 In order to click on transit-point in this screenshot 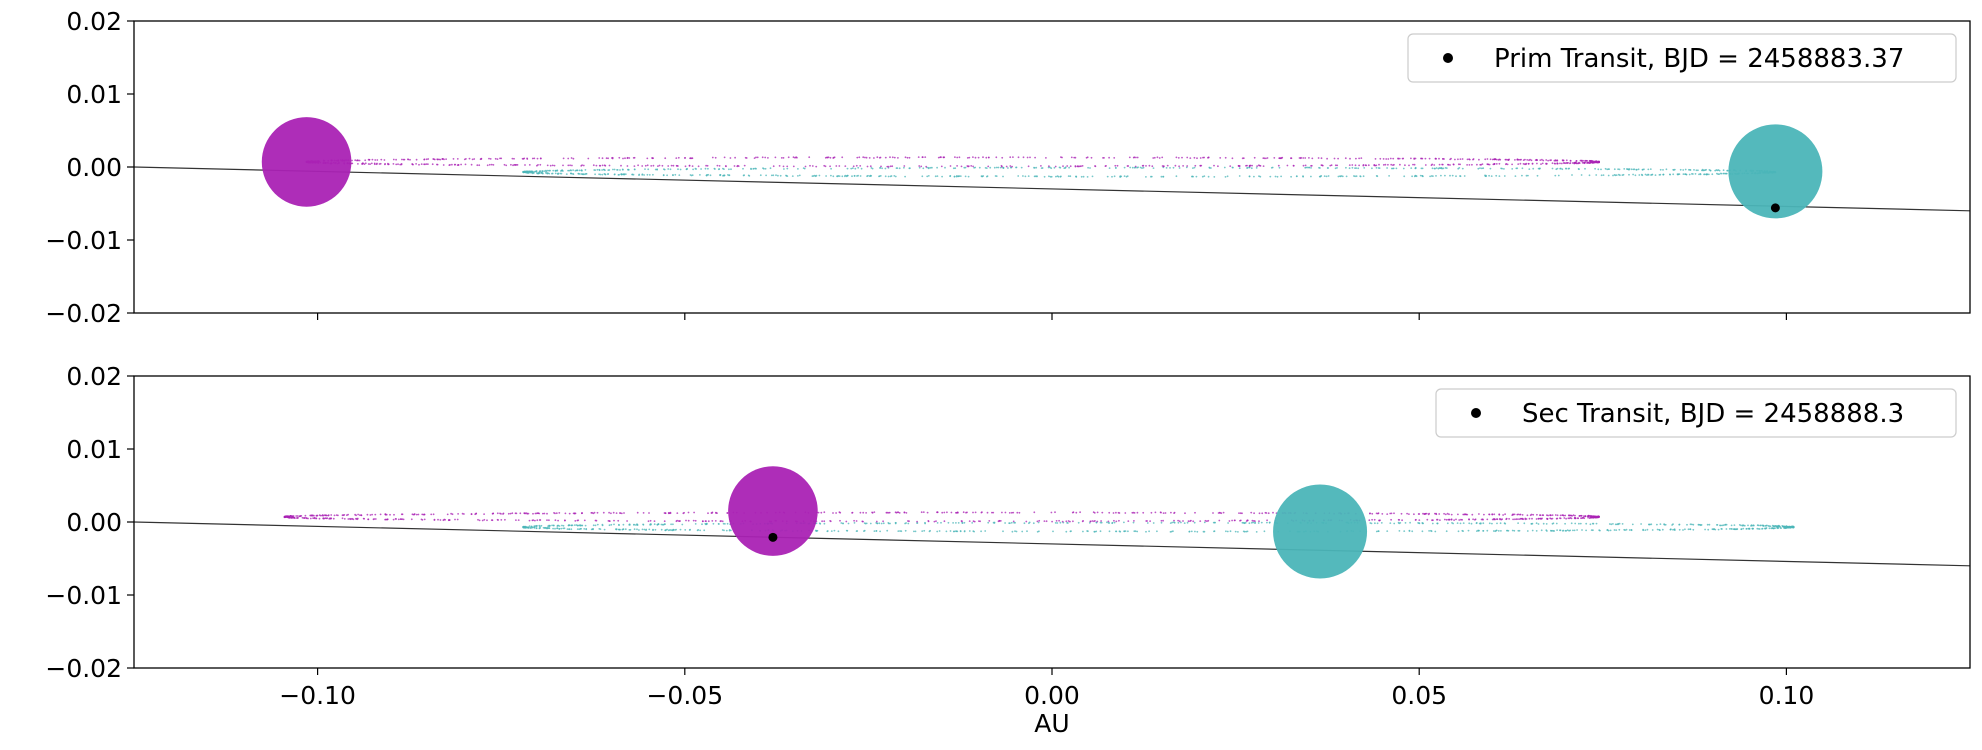, I will do `click(773, 537)`.